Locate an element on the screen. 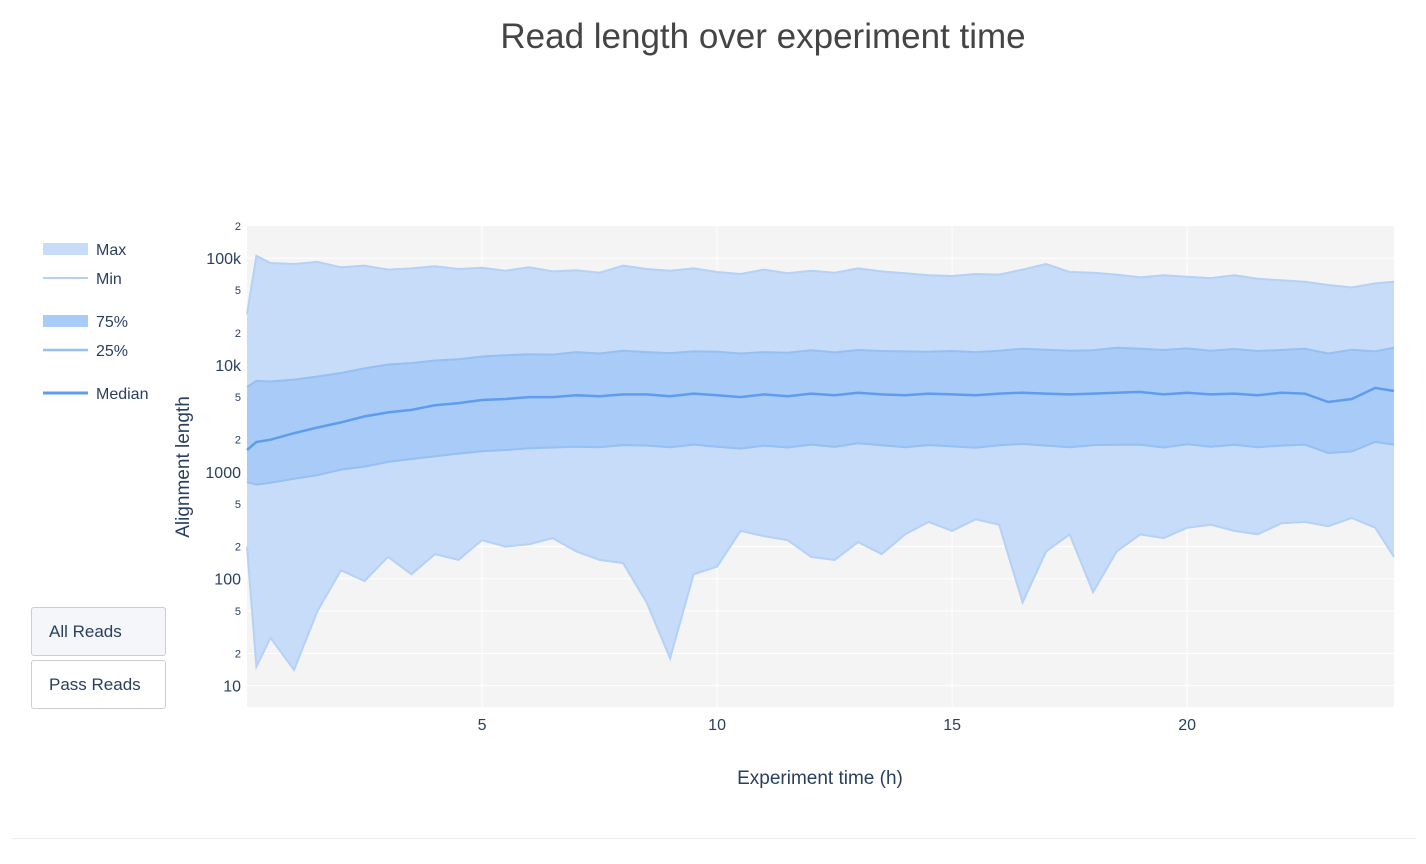  footer-divider is located at coordinates (714, 838).